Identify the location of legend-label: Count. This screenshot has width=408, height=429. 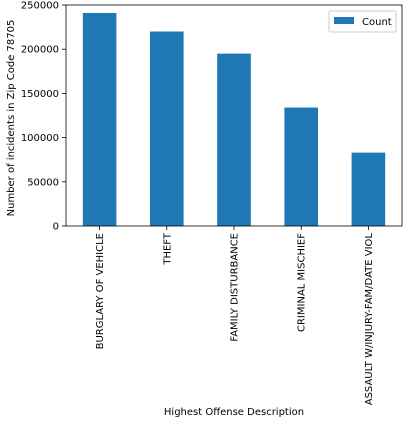
(377, 22).